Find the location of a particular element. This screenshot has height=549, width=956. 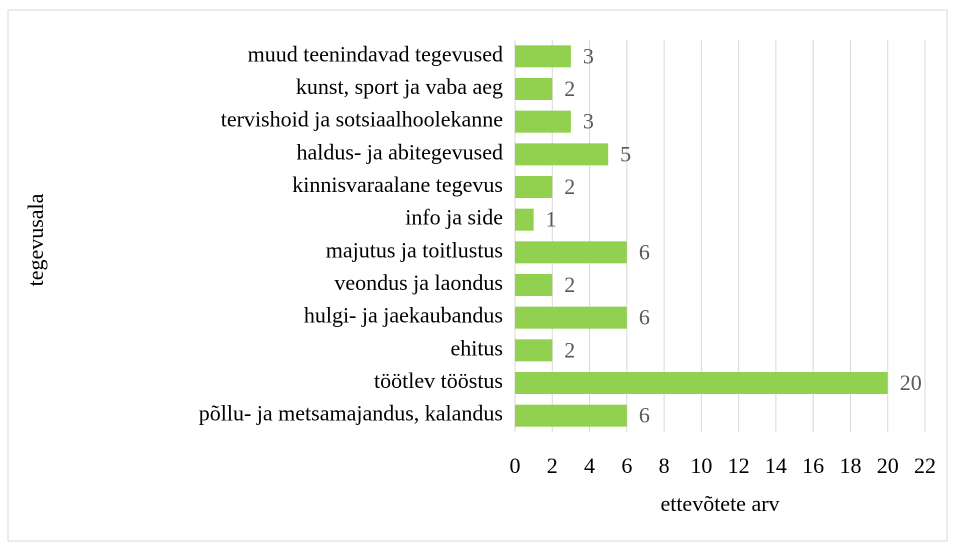

x-tick-label: 16 is located at coordinates (813, 465).